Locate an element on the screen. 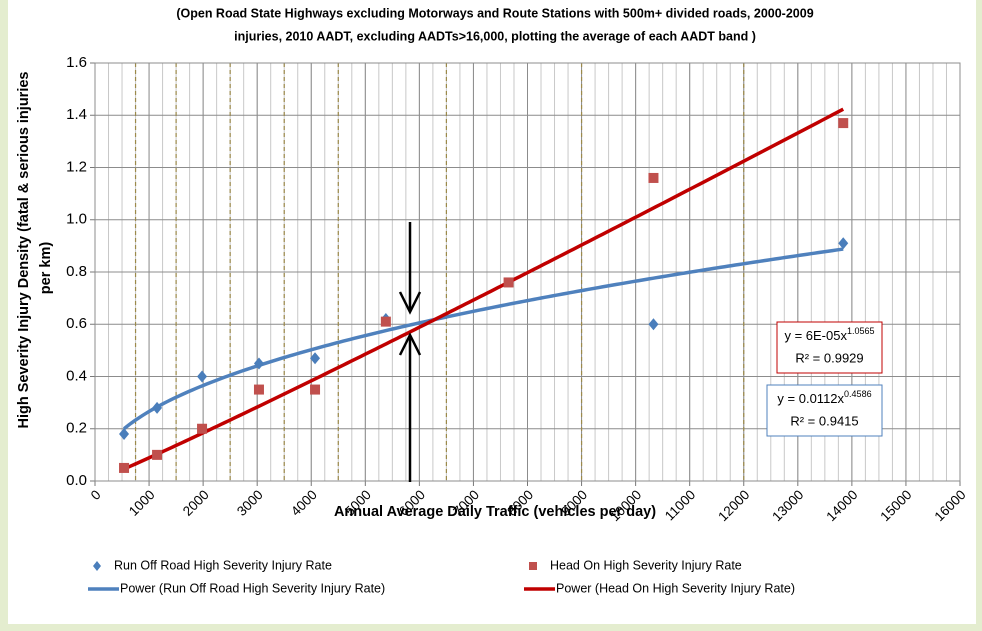 This screenshot has width=982, height=631. y-tick-label: 1.6 is located at coordinates (76, 62).